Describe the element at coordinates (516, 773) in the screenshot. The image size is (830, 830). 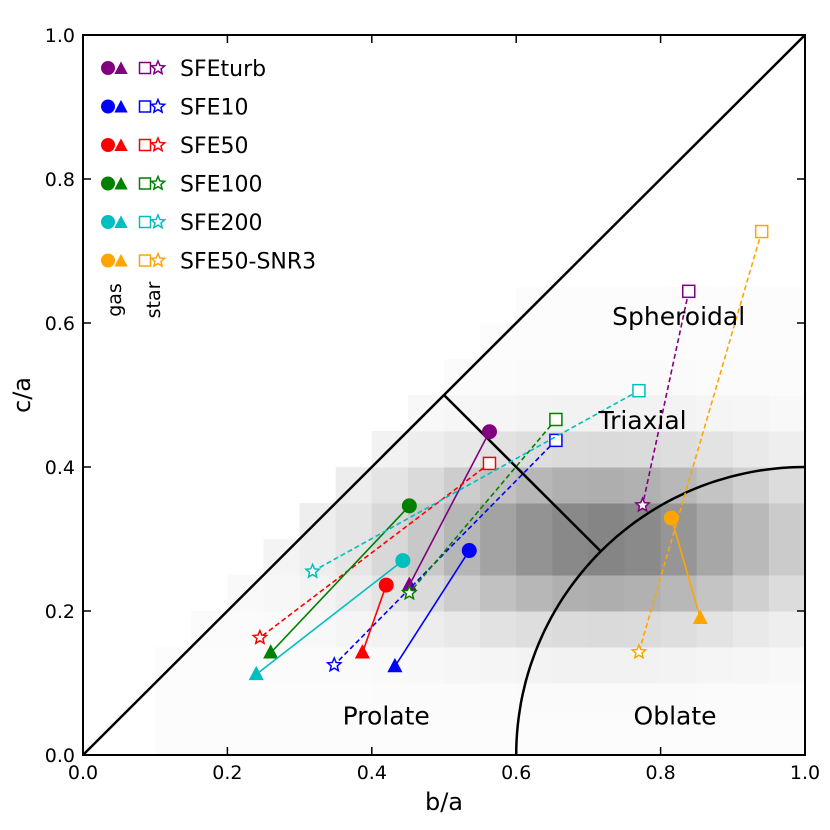
I see `x-tick-label: 0.6` at that location.